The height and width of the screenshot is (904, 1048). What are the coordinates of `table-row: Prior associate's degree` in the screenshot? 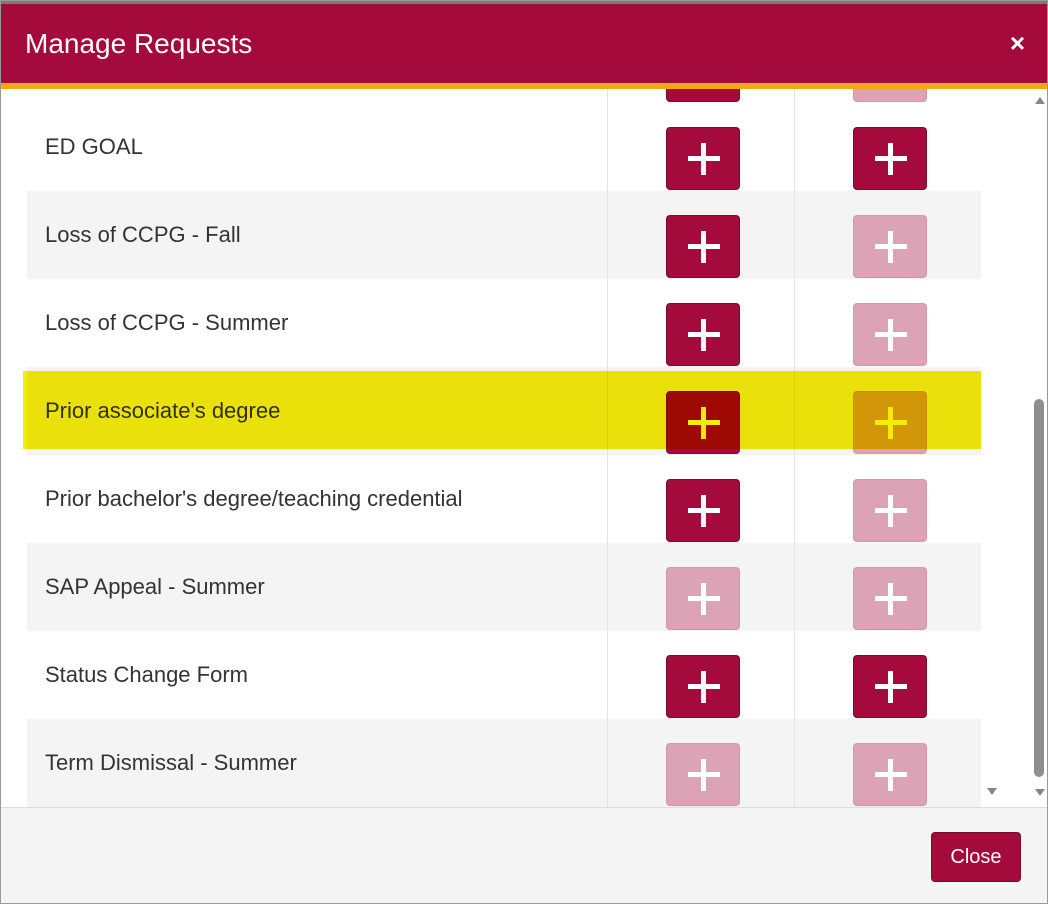 It's located at (504, 411).